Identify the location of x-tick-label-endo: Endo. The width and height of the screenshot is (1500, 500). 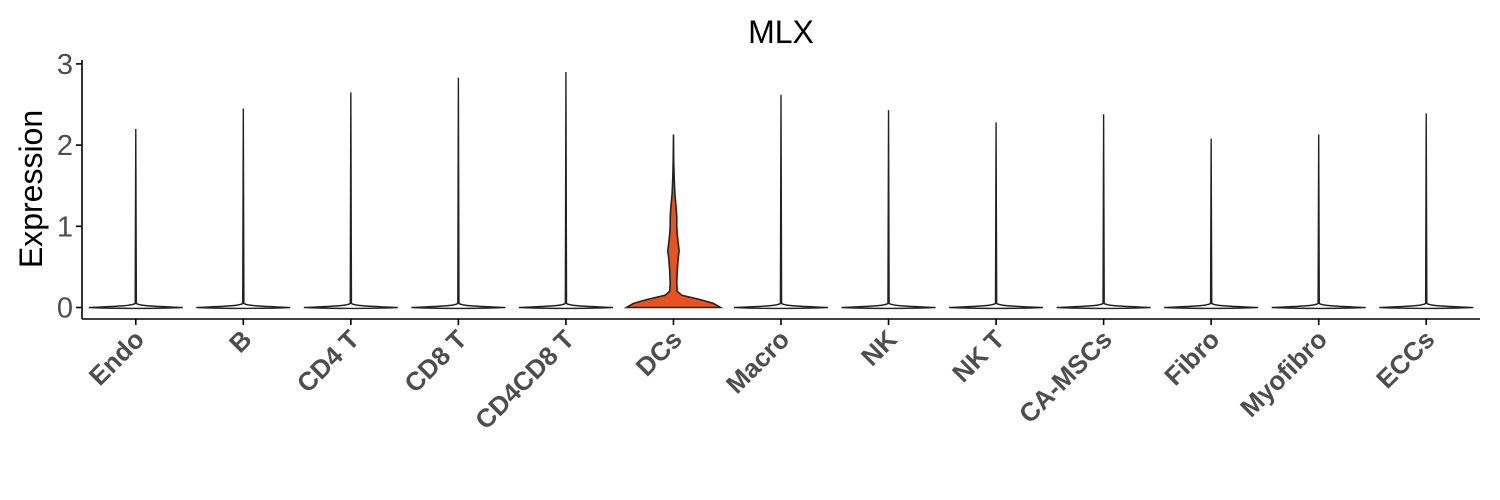
(116, 357).